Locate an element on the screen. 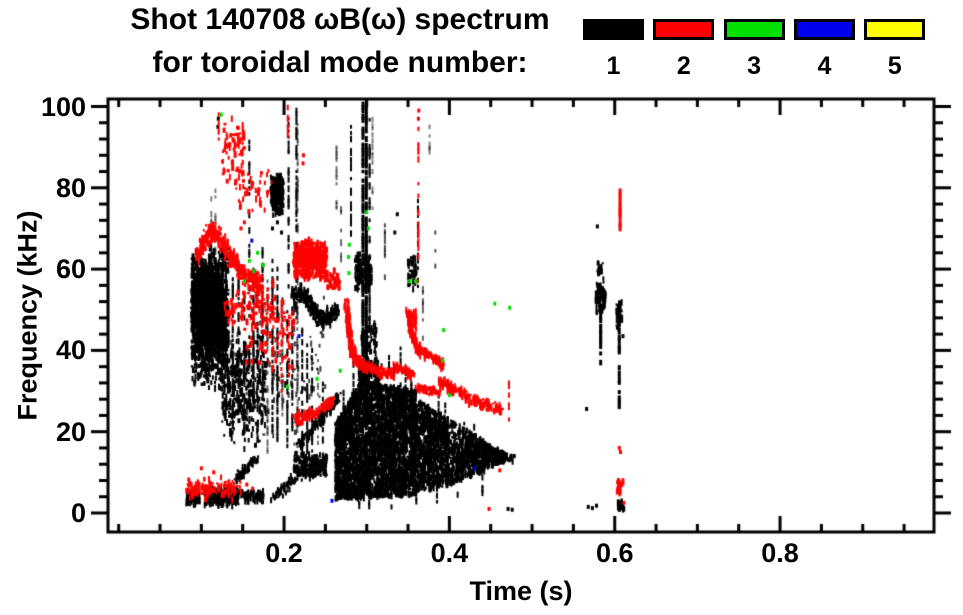 Image resolution: width=963 pixels, height=615 pixels. mode-number-legend: 1 2 3 4 5 is located at coordinates (760, 50).